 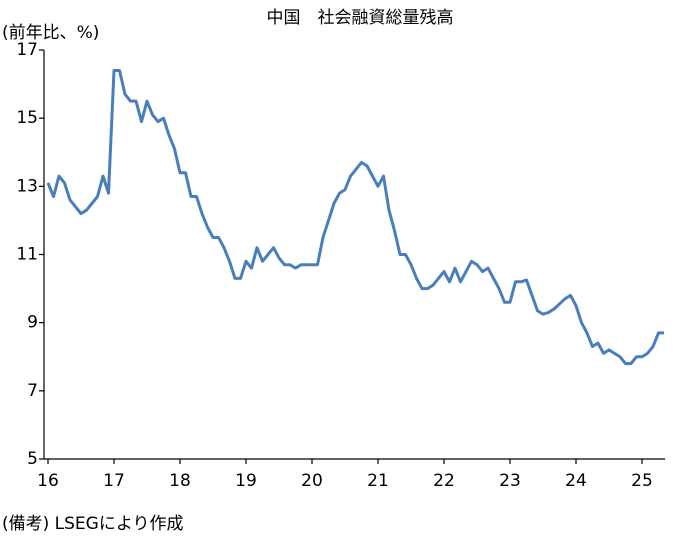 I want to click on y-tick-label: 9, so click(x=32, y=323).